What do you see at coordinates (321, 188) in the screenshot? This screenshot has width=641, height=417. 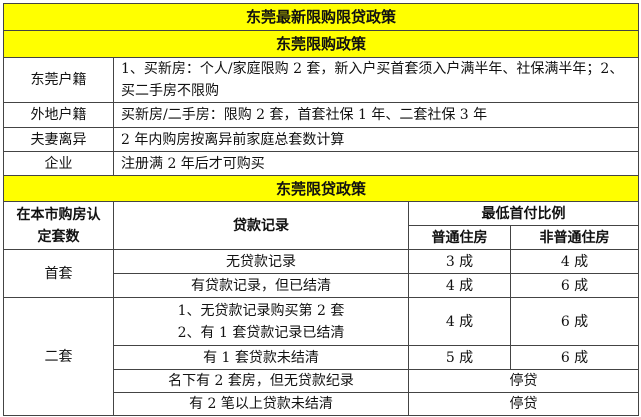 I see `loan-heading: 东莞限贷政策` at bounding box center [321, 188].